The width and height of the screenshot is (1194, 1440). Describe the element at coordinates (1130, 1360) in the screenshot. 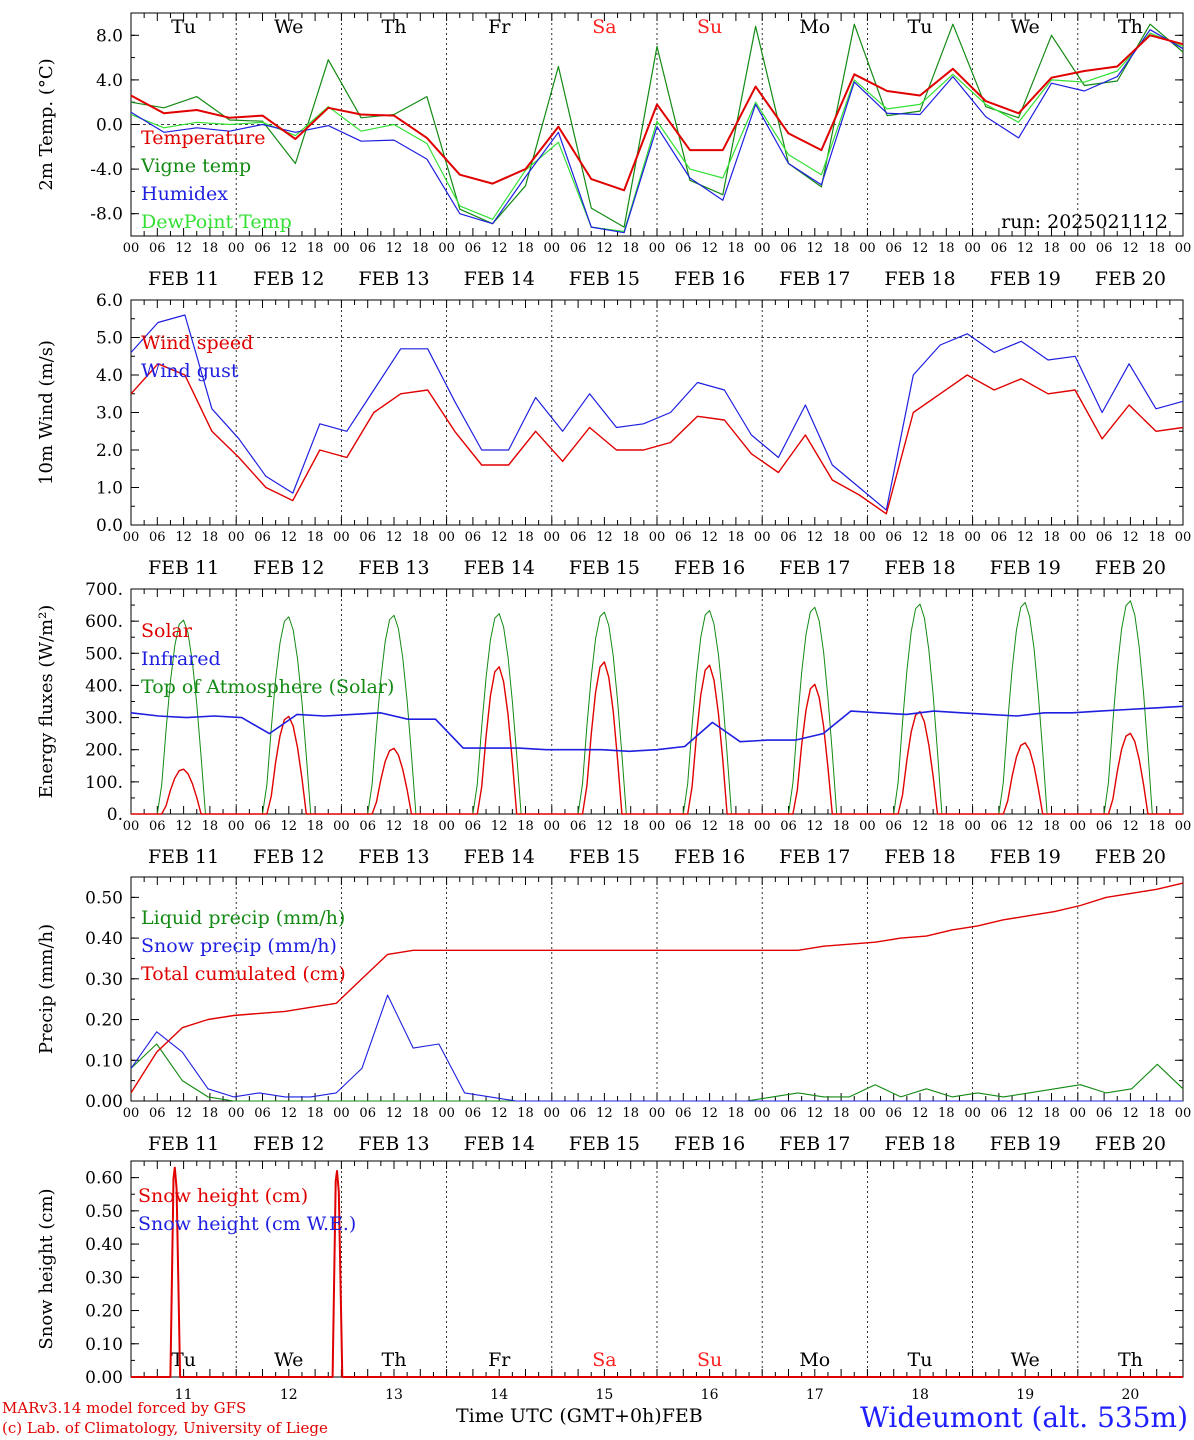

I see `weekday-label: Th` at that location.